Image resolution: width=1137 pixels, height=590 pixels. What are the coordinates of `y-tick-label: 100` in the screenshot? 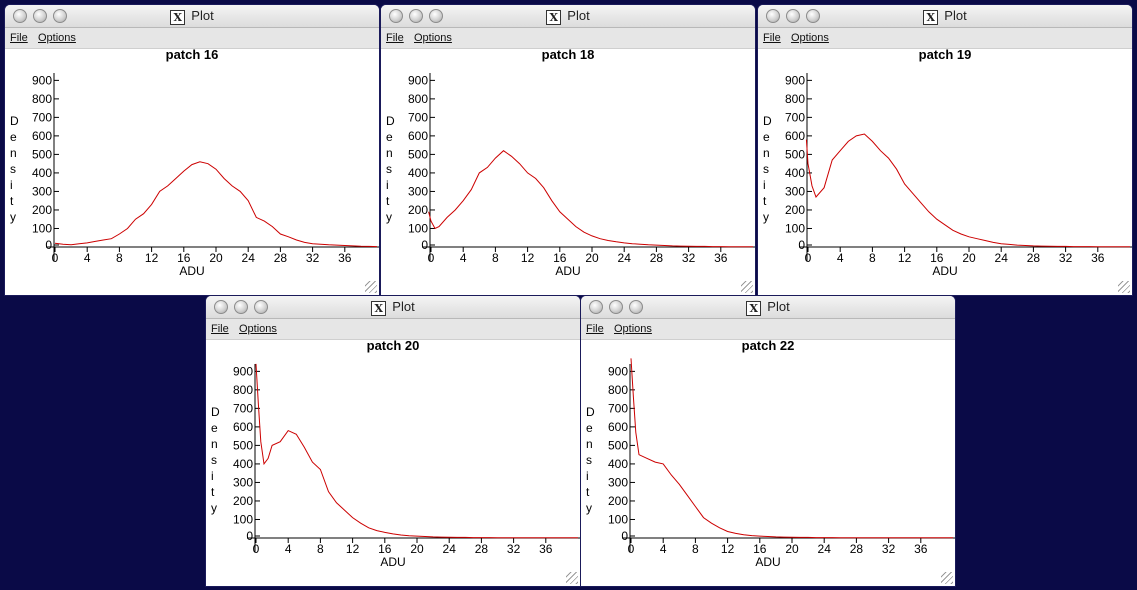 It's located at (795, 228).